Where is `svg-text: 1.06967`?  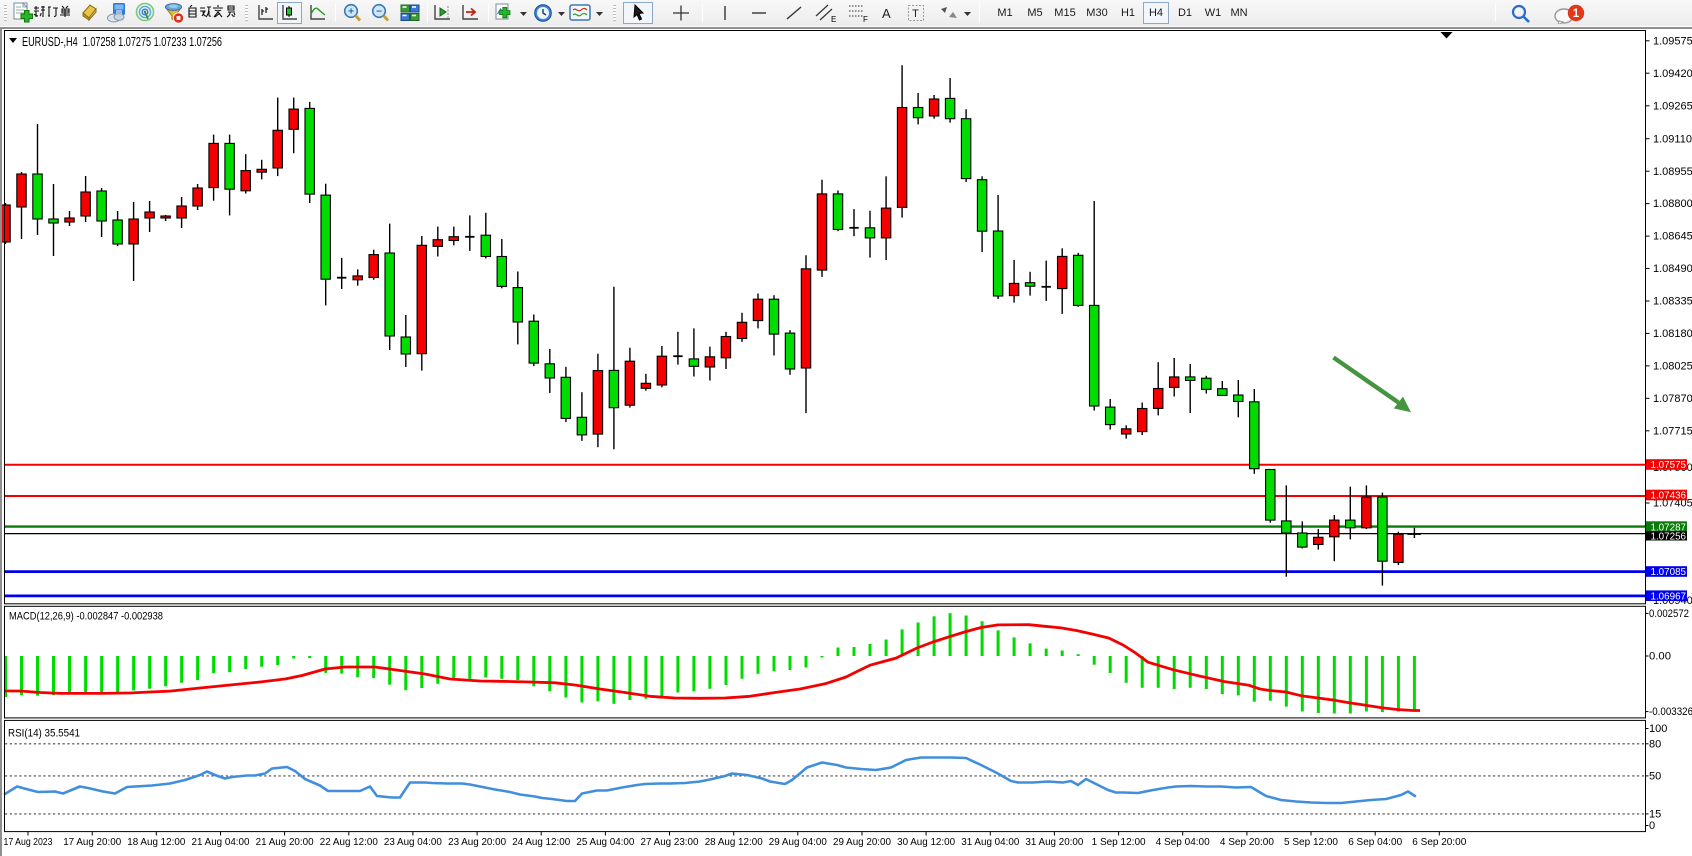
svg-text: 1.06967 is located at coordinates (1669, 596).